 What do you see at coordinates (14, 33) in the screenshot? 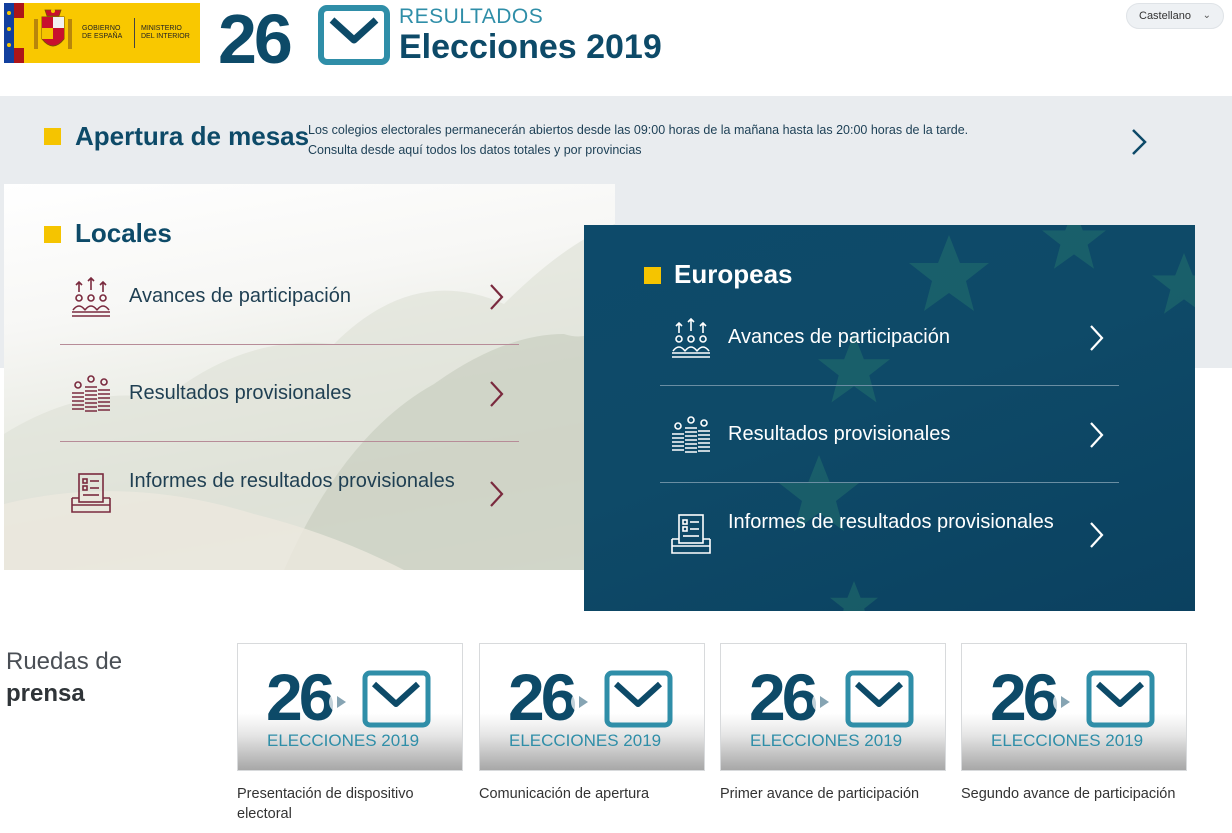
I see `flag-icon` at bounding box center [14, 33].